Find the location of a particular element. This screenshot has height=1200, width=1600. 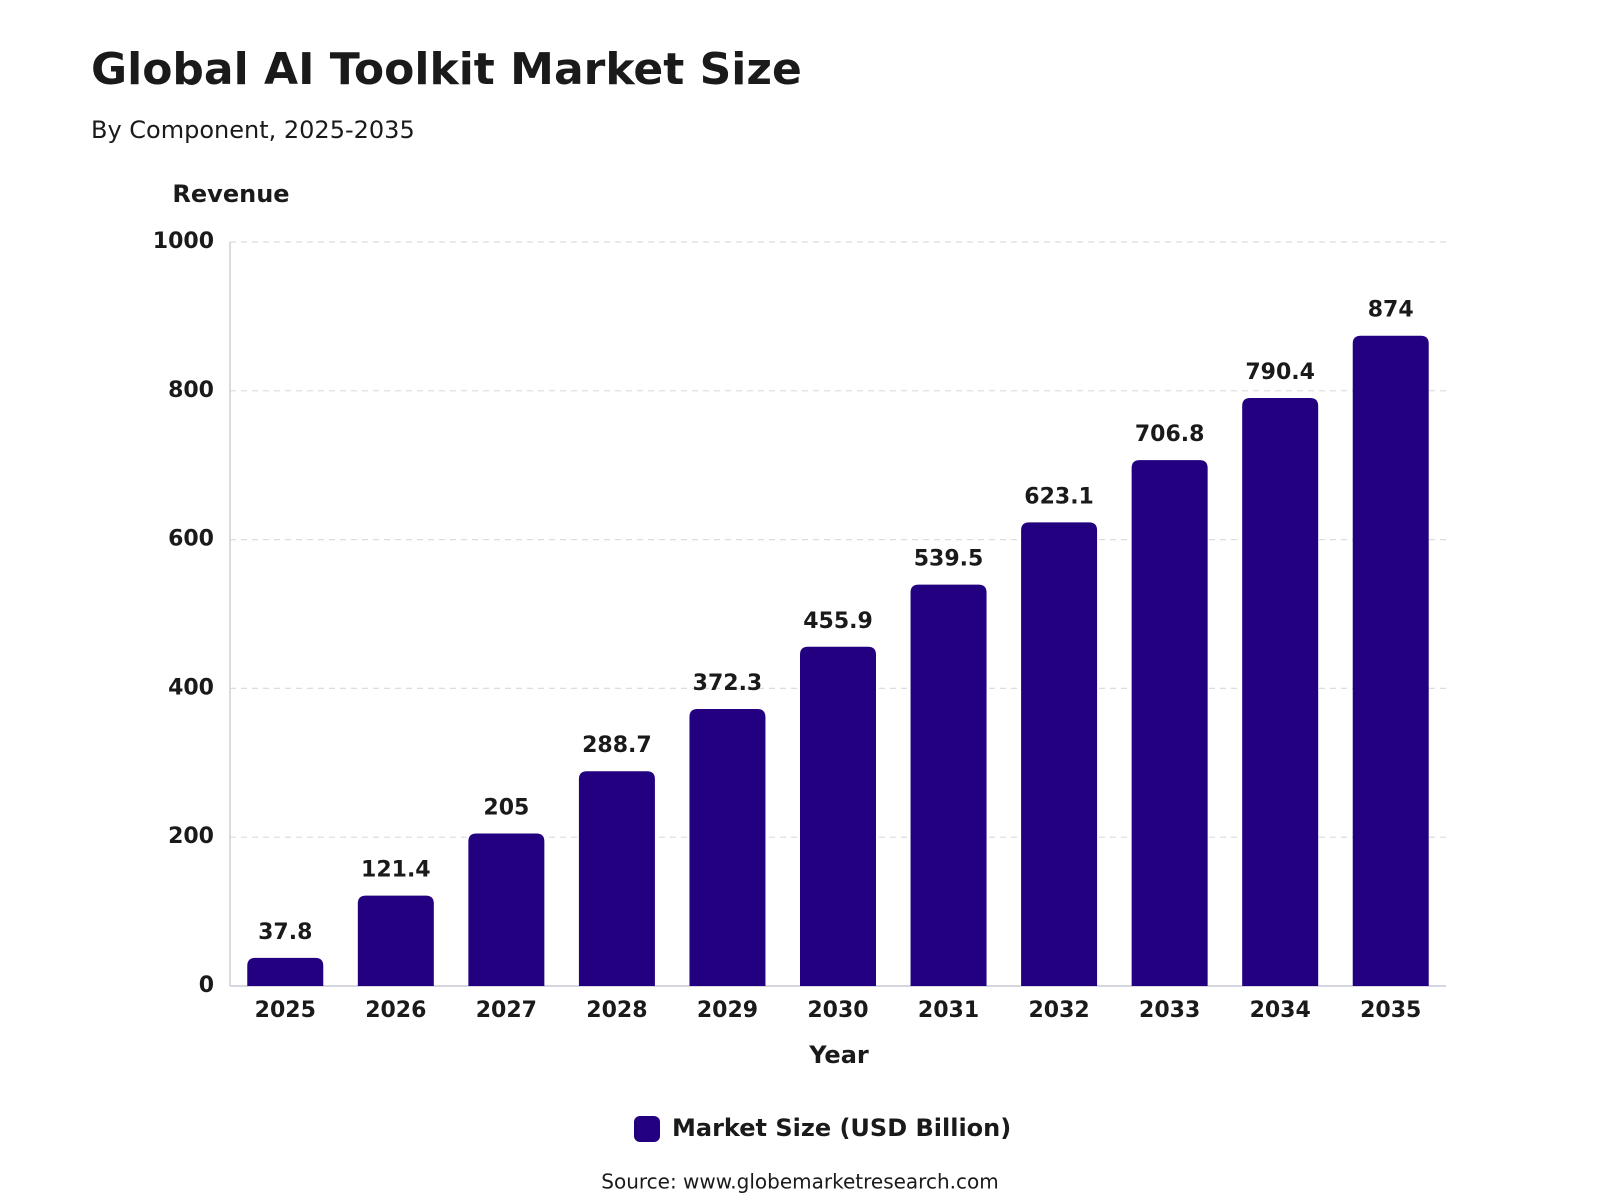

x-tick-label: 2031 is located at coordinates (948, 1010).